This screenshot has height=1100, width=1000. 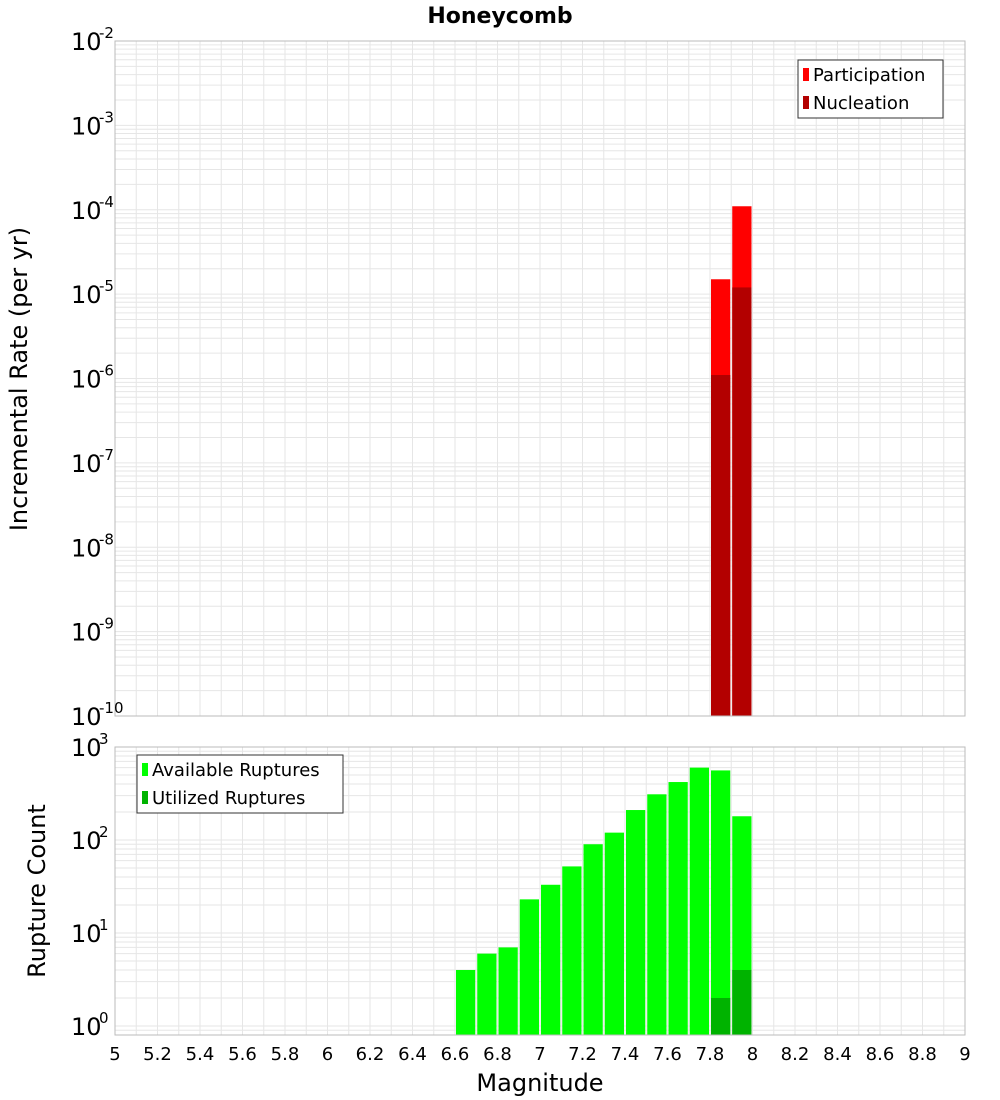 I want to click on x-tick-label: 6.8, so click(x=497, y=1054).